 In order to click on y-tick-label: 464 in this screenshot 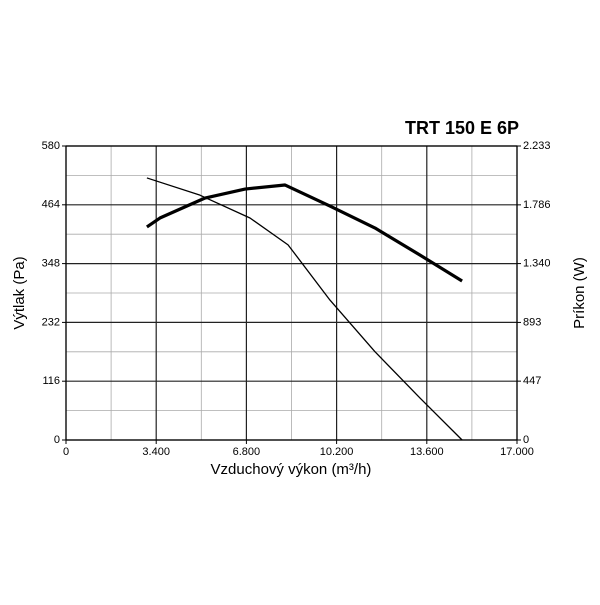, I will do `click(51, 205)`.